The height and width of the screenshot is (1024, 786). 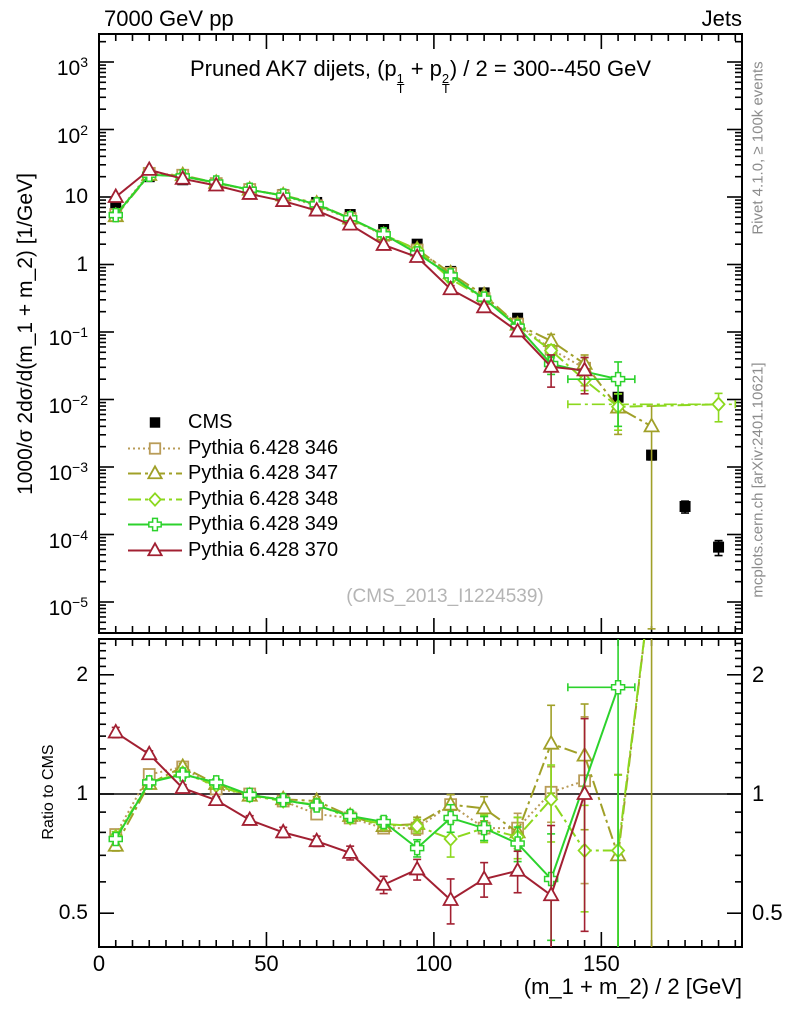 What do you see at coordinates (76, 196) in the screenshot?
I see `main-y-tick-label: 10` at bounding box center [76, 196].